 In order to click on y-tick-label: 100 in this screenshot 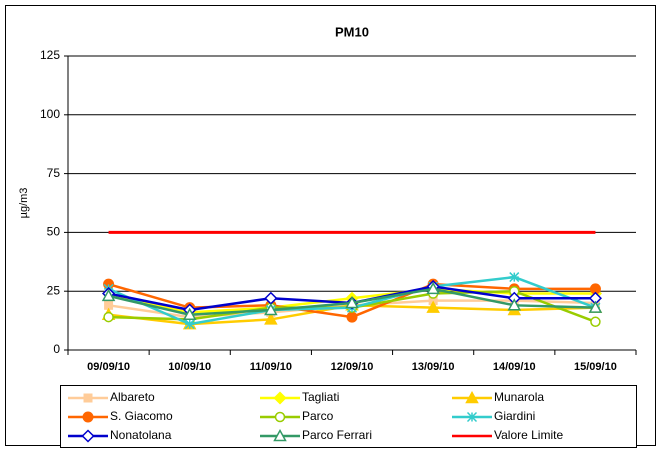, I will do `click(50, 114)`.